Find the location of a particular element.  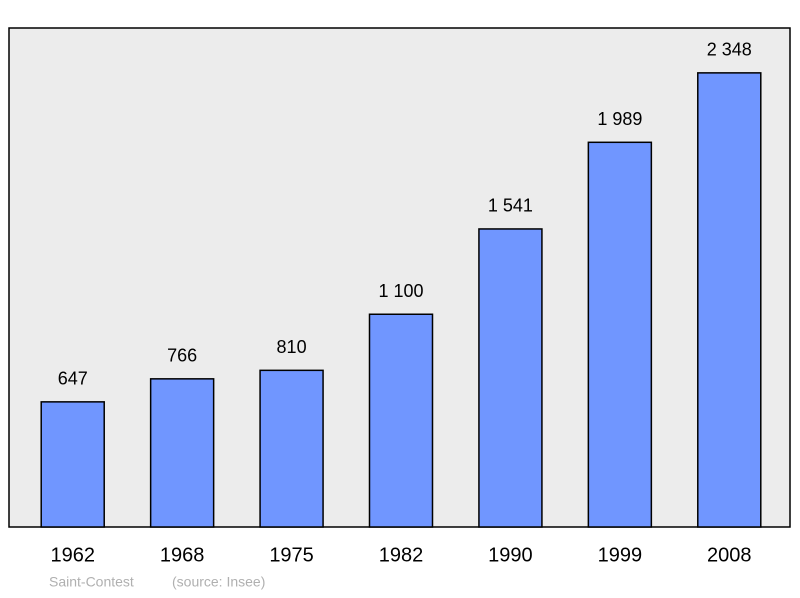

value-label: 766 is located at coordinates (182, 356).